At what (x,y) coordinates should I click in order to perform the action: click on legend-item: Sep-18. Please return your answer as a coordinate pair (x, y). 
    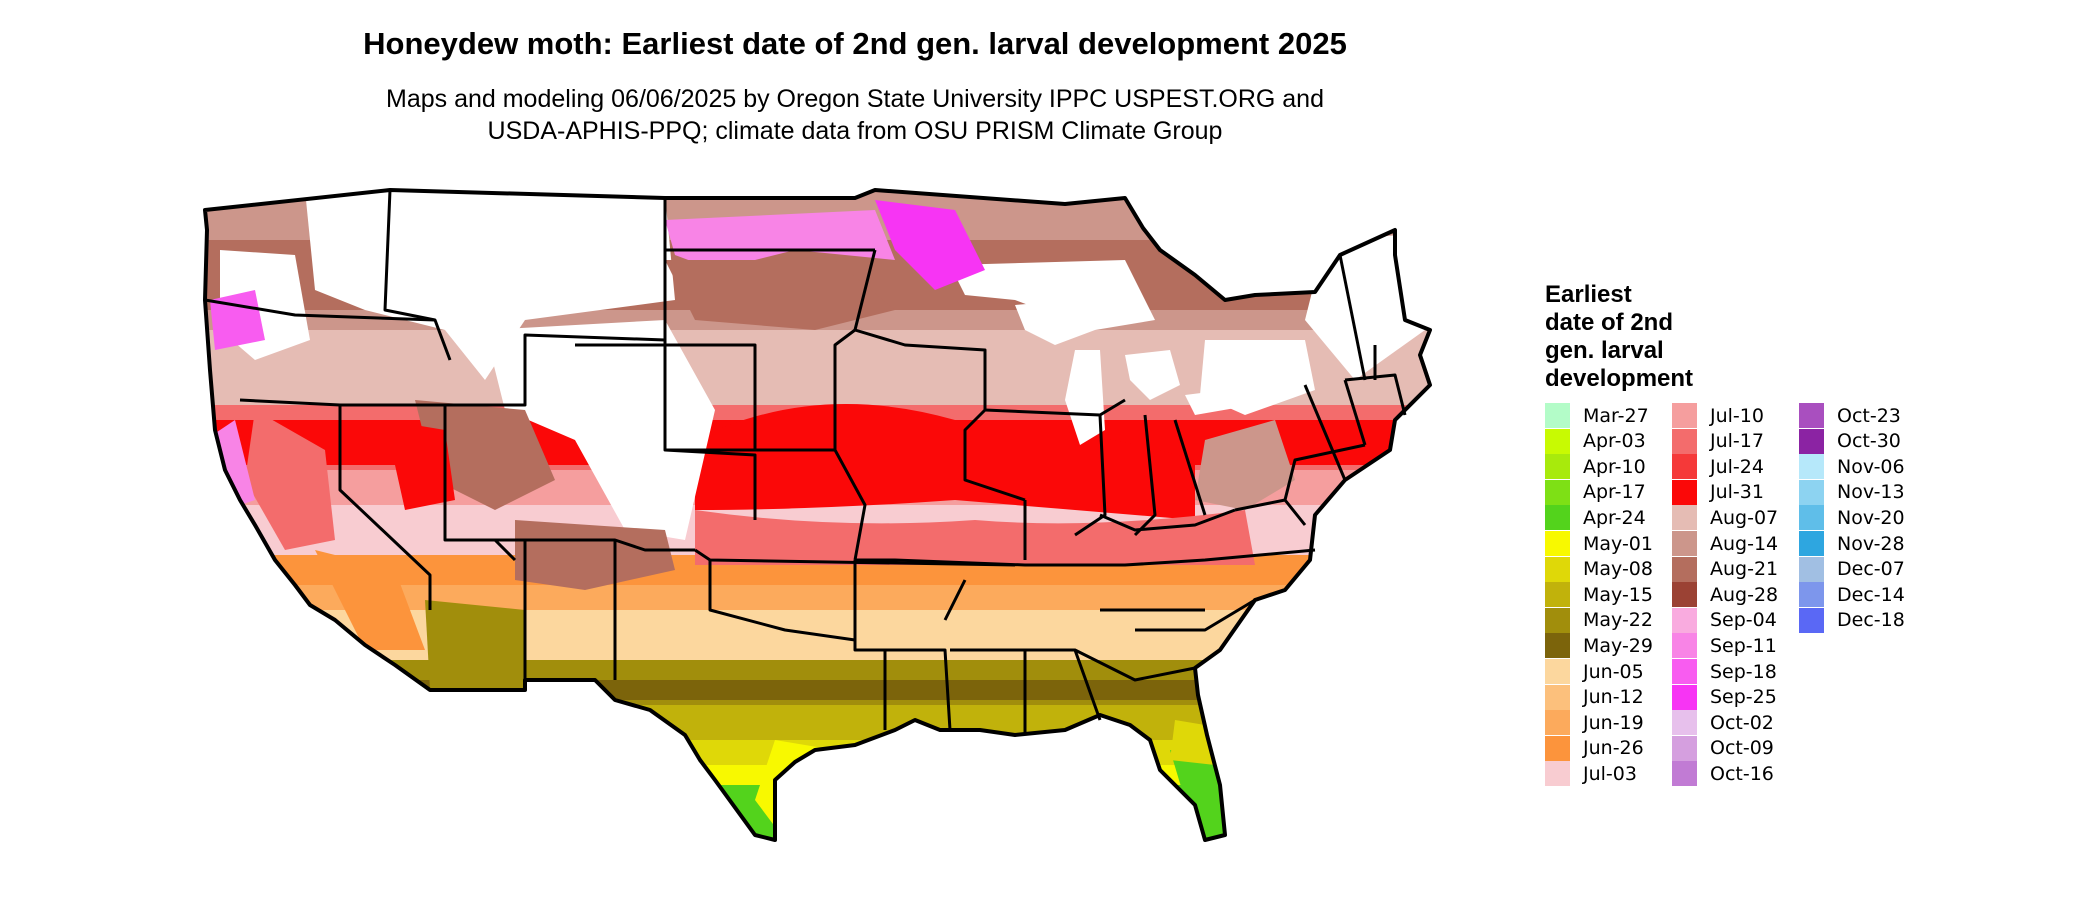
    Looking at the image, I should click on (1724, 671).